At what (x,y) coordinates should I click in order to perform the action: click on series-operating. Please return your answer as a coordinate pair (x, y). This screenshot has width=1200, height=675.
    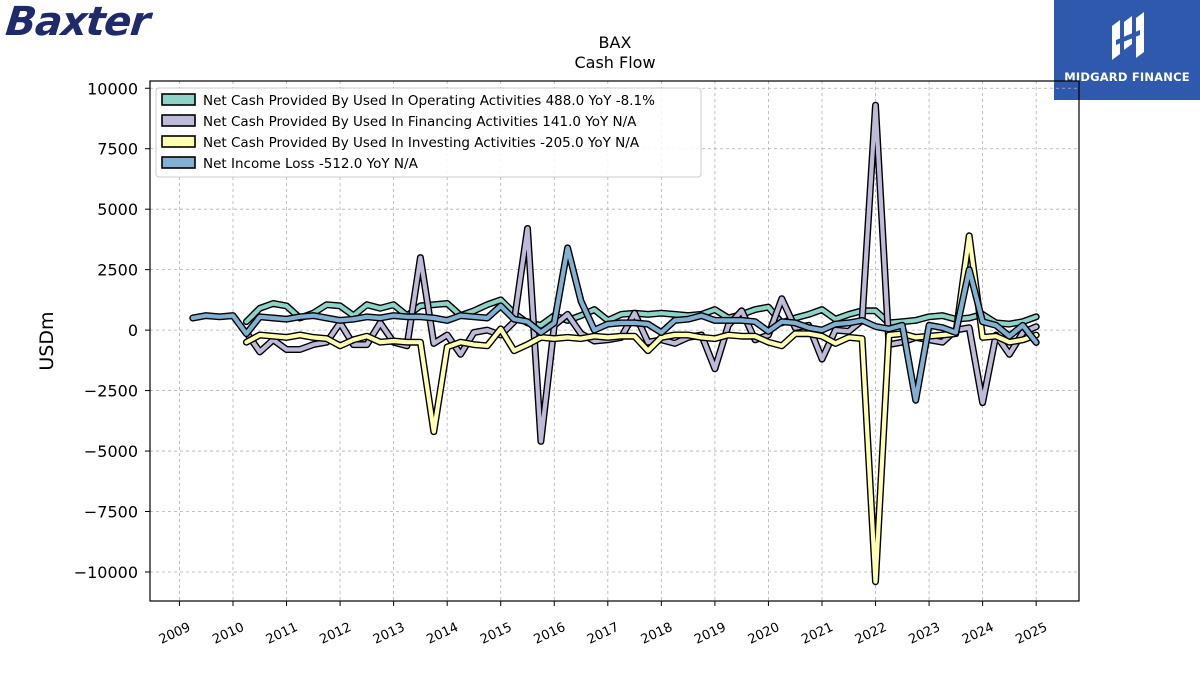
    Looking at the image, I should click on (641, 312).